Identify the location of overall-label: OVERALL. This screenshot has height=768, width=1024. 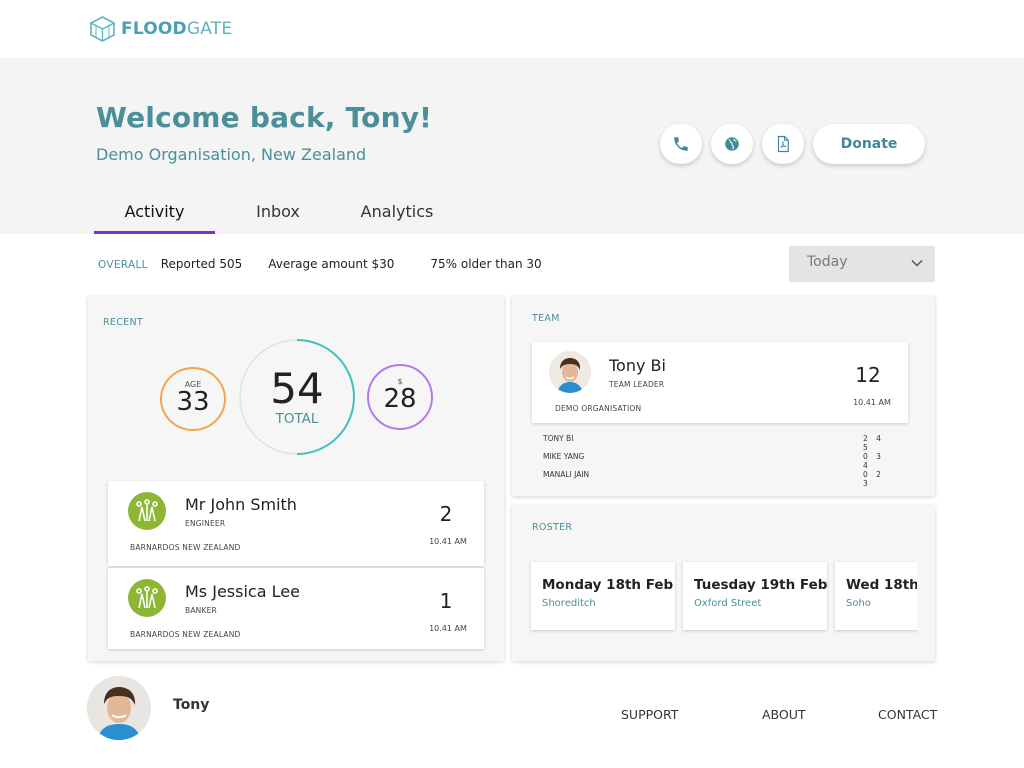
(123, 265).